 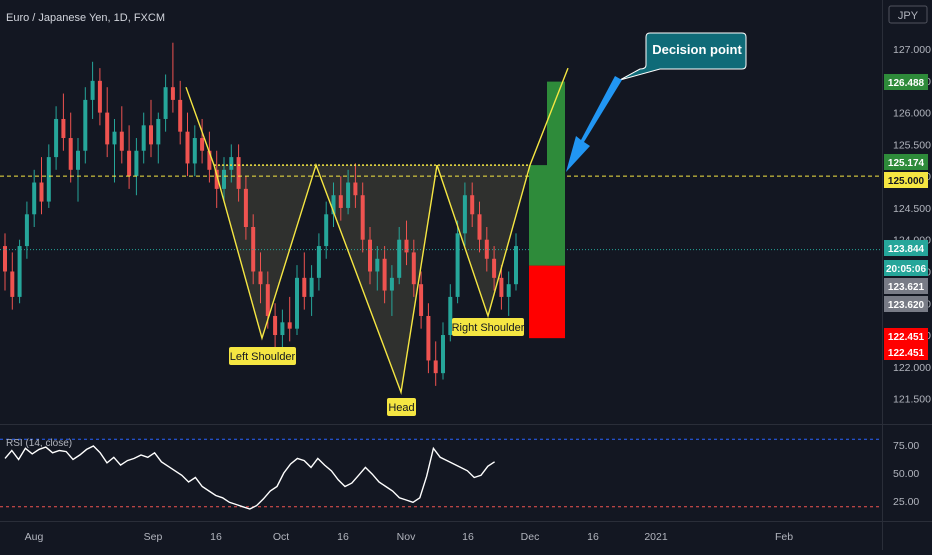 What do you see at coordinates (906, 502) in the screenshot?
I see `rsi-tick-label: 25.00` at bounding box center [906, 502].